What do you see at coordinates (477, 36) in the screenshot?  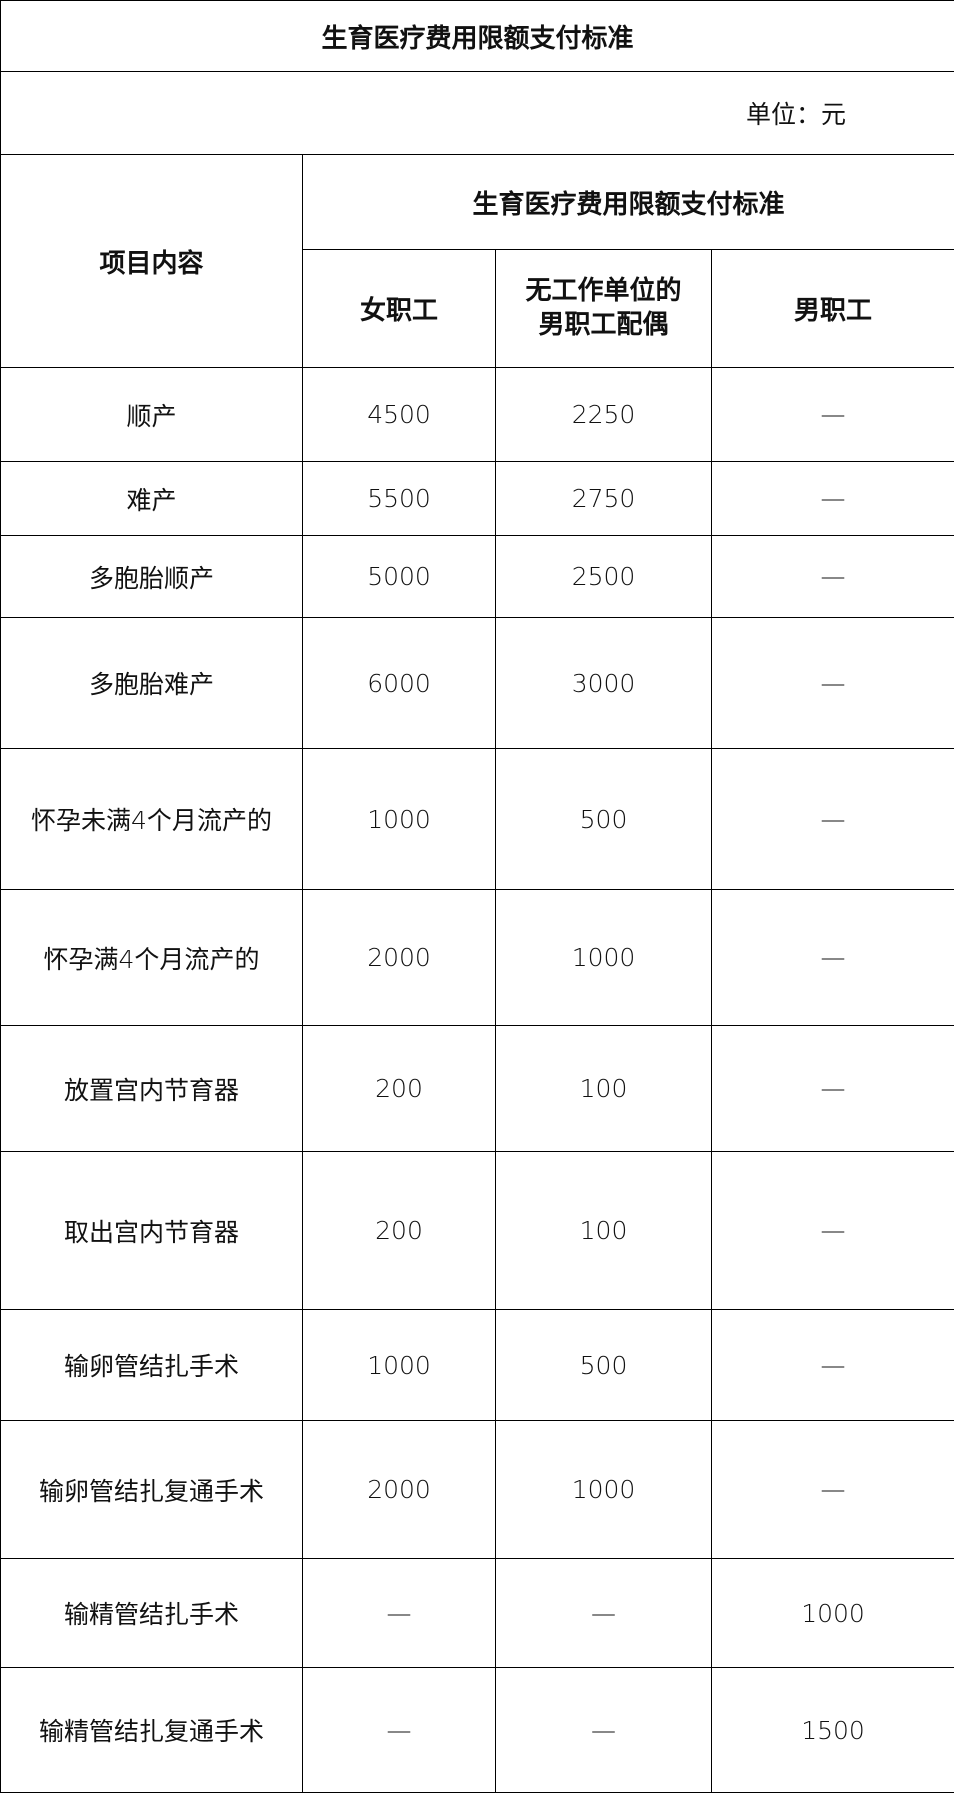 I see `table-title: 生育医疗费用限额支付标准` at bounding box center [477, 36].